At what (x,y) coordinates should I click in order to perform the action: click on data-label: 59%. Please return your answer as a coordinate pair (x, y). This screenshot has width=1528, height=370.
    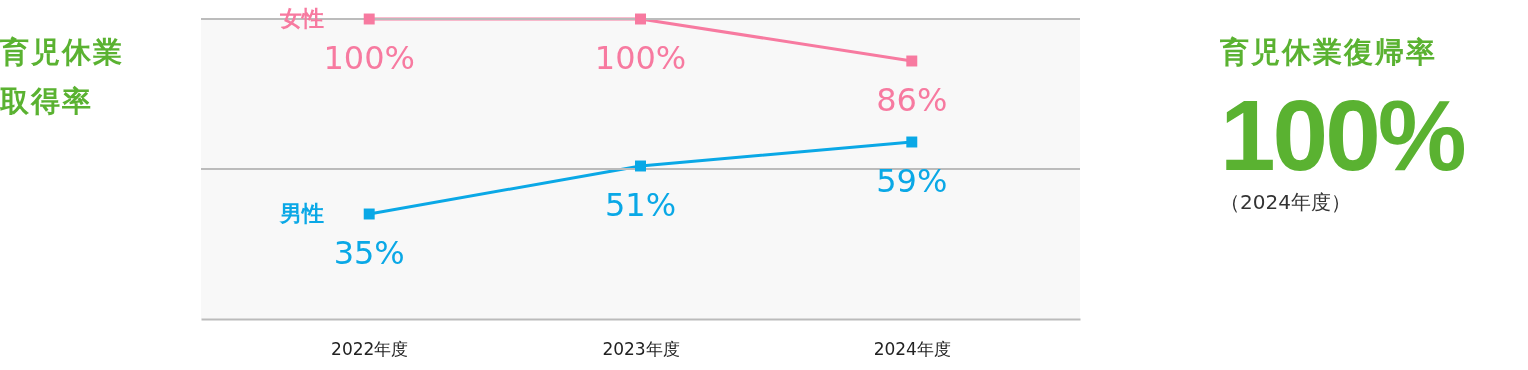
    Looking at the image, I should click on (912, 181).